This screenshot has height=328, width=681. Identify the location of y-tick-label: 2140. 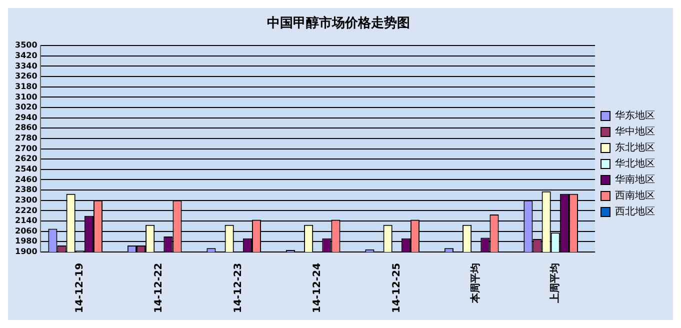
(26, 221).